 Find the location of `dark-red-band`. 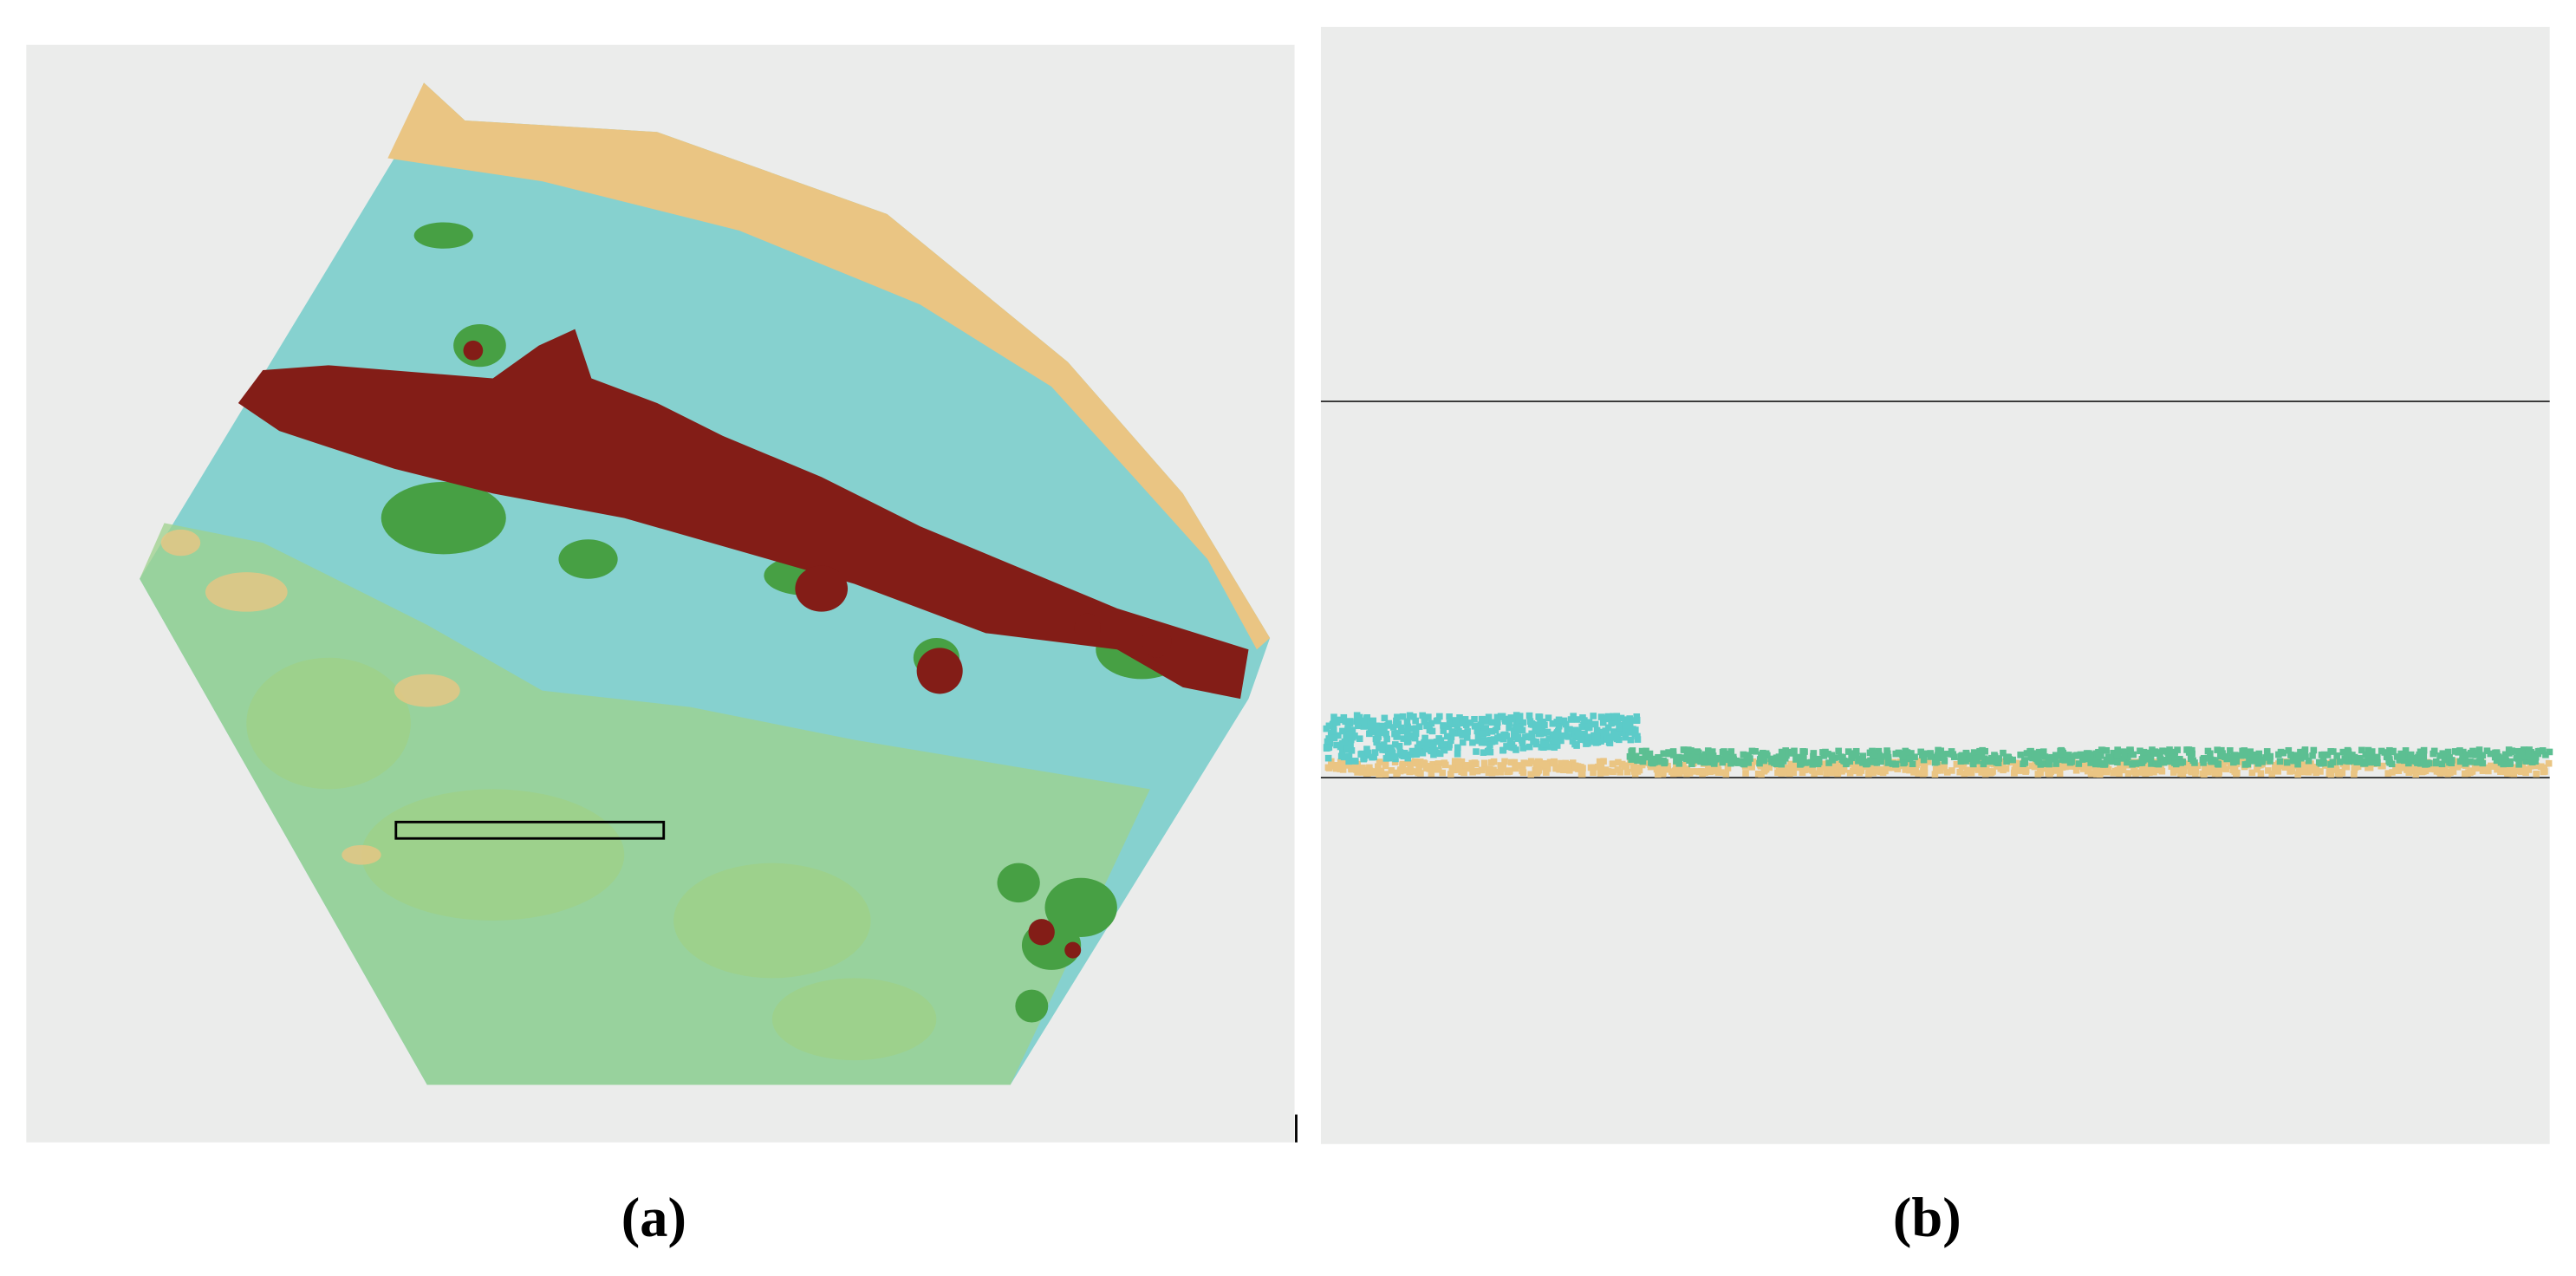

dark-red-band is located at coordinates (743, 514).